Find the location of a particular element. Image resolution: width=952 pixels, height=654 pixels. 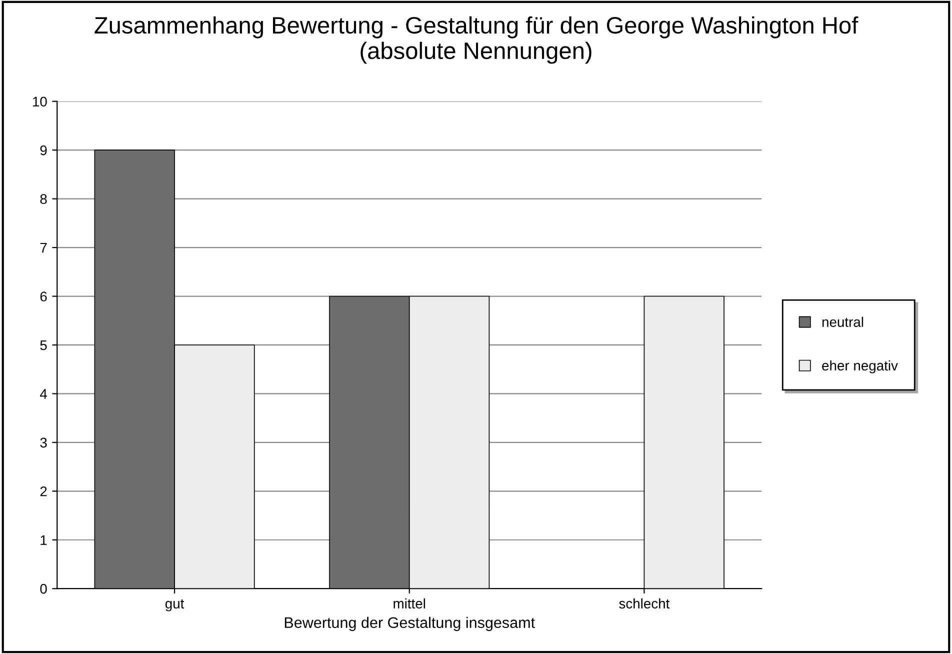

legend-label: neutral is located at coordinates (843, 321).